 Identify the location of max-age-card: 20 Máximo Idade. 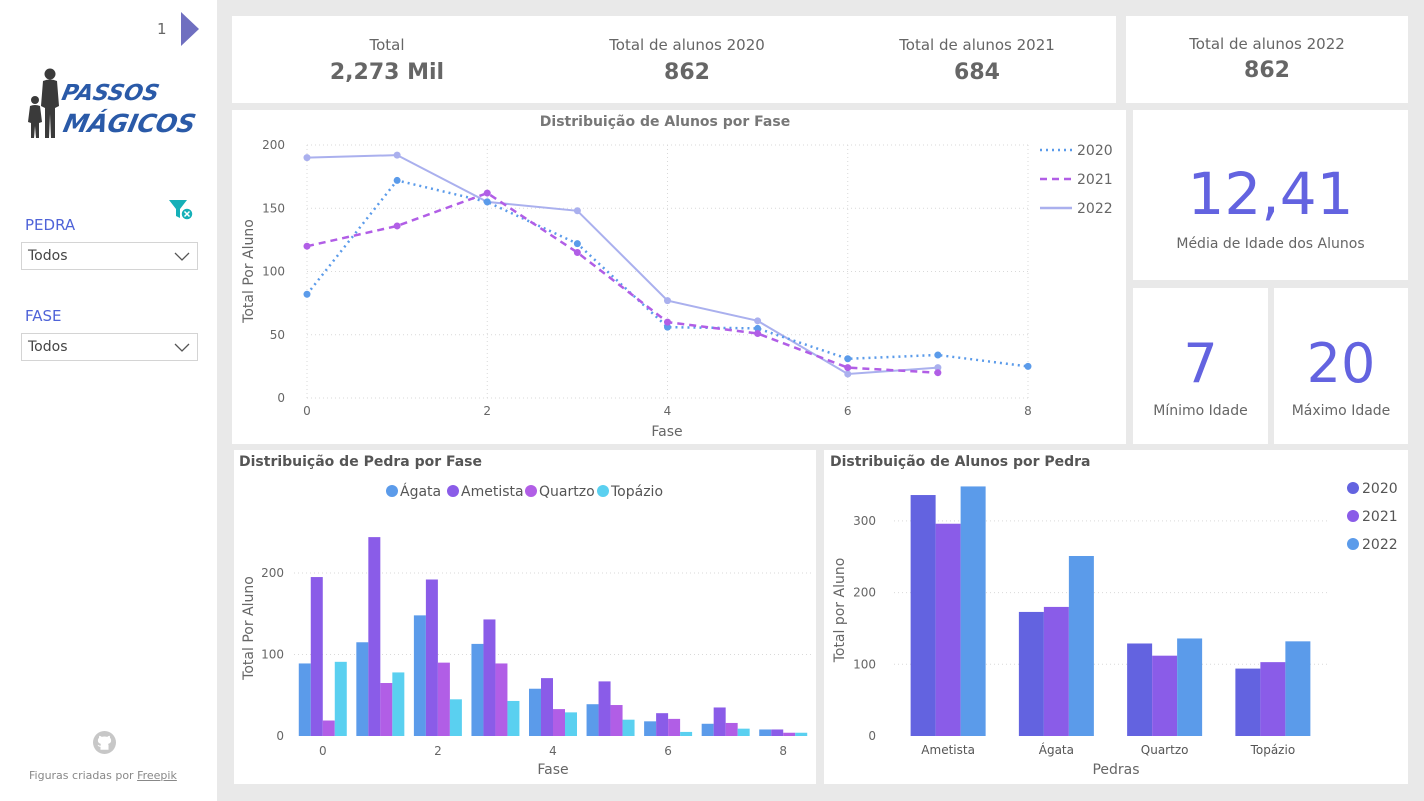
(1341, 366).